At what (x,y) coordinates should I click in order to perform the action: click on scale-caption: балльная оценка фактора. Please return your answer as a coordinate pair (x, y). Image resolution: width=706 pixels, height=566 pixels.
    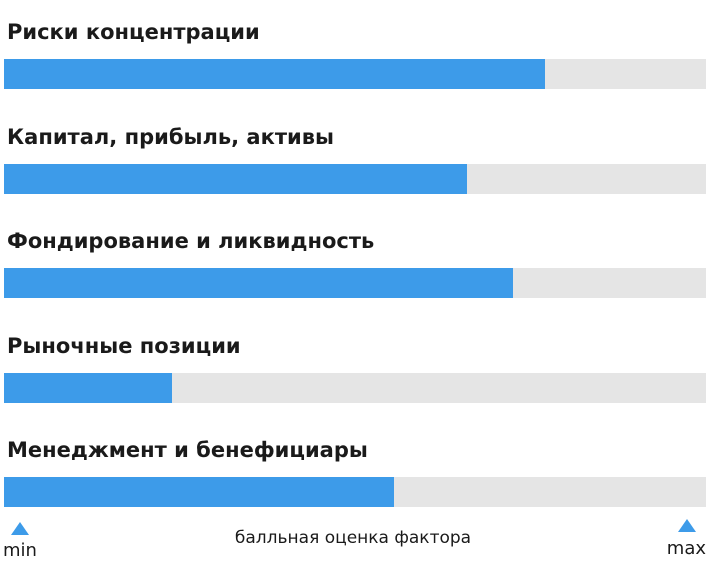
    Looking at the image, I should click on (353, 538).